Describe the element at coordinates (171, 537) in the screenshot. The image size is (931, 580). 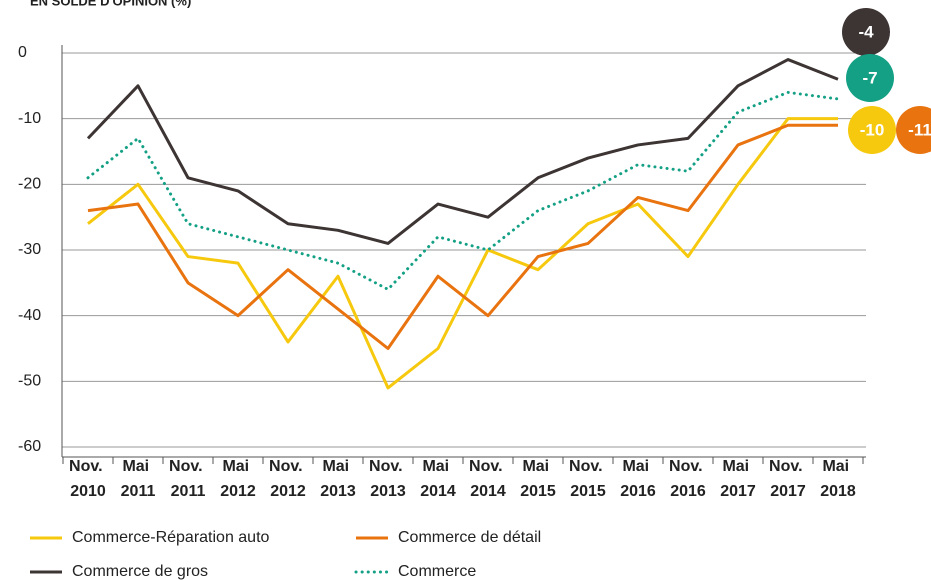
I see `legend-label: Commerce-Réparation auto` at that location.